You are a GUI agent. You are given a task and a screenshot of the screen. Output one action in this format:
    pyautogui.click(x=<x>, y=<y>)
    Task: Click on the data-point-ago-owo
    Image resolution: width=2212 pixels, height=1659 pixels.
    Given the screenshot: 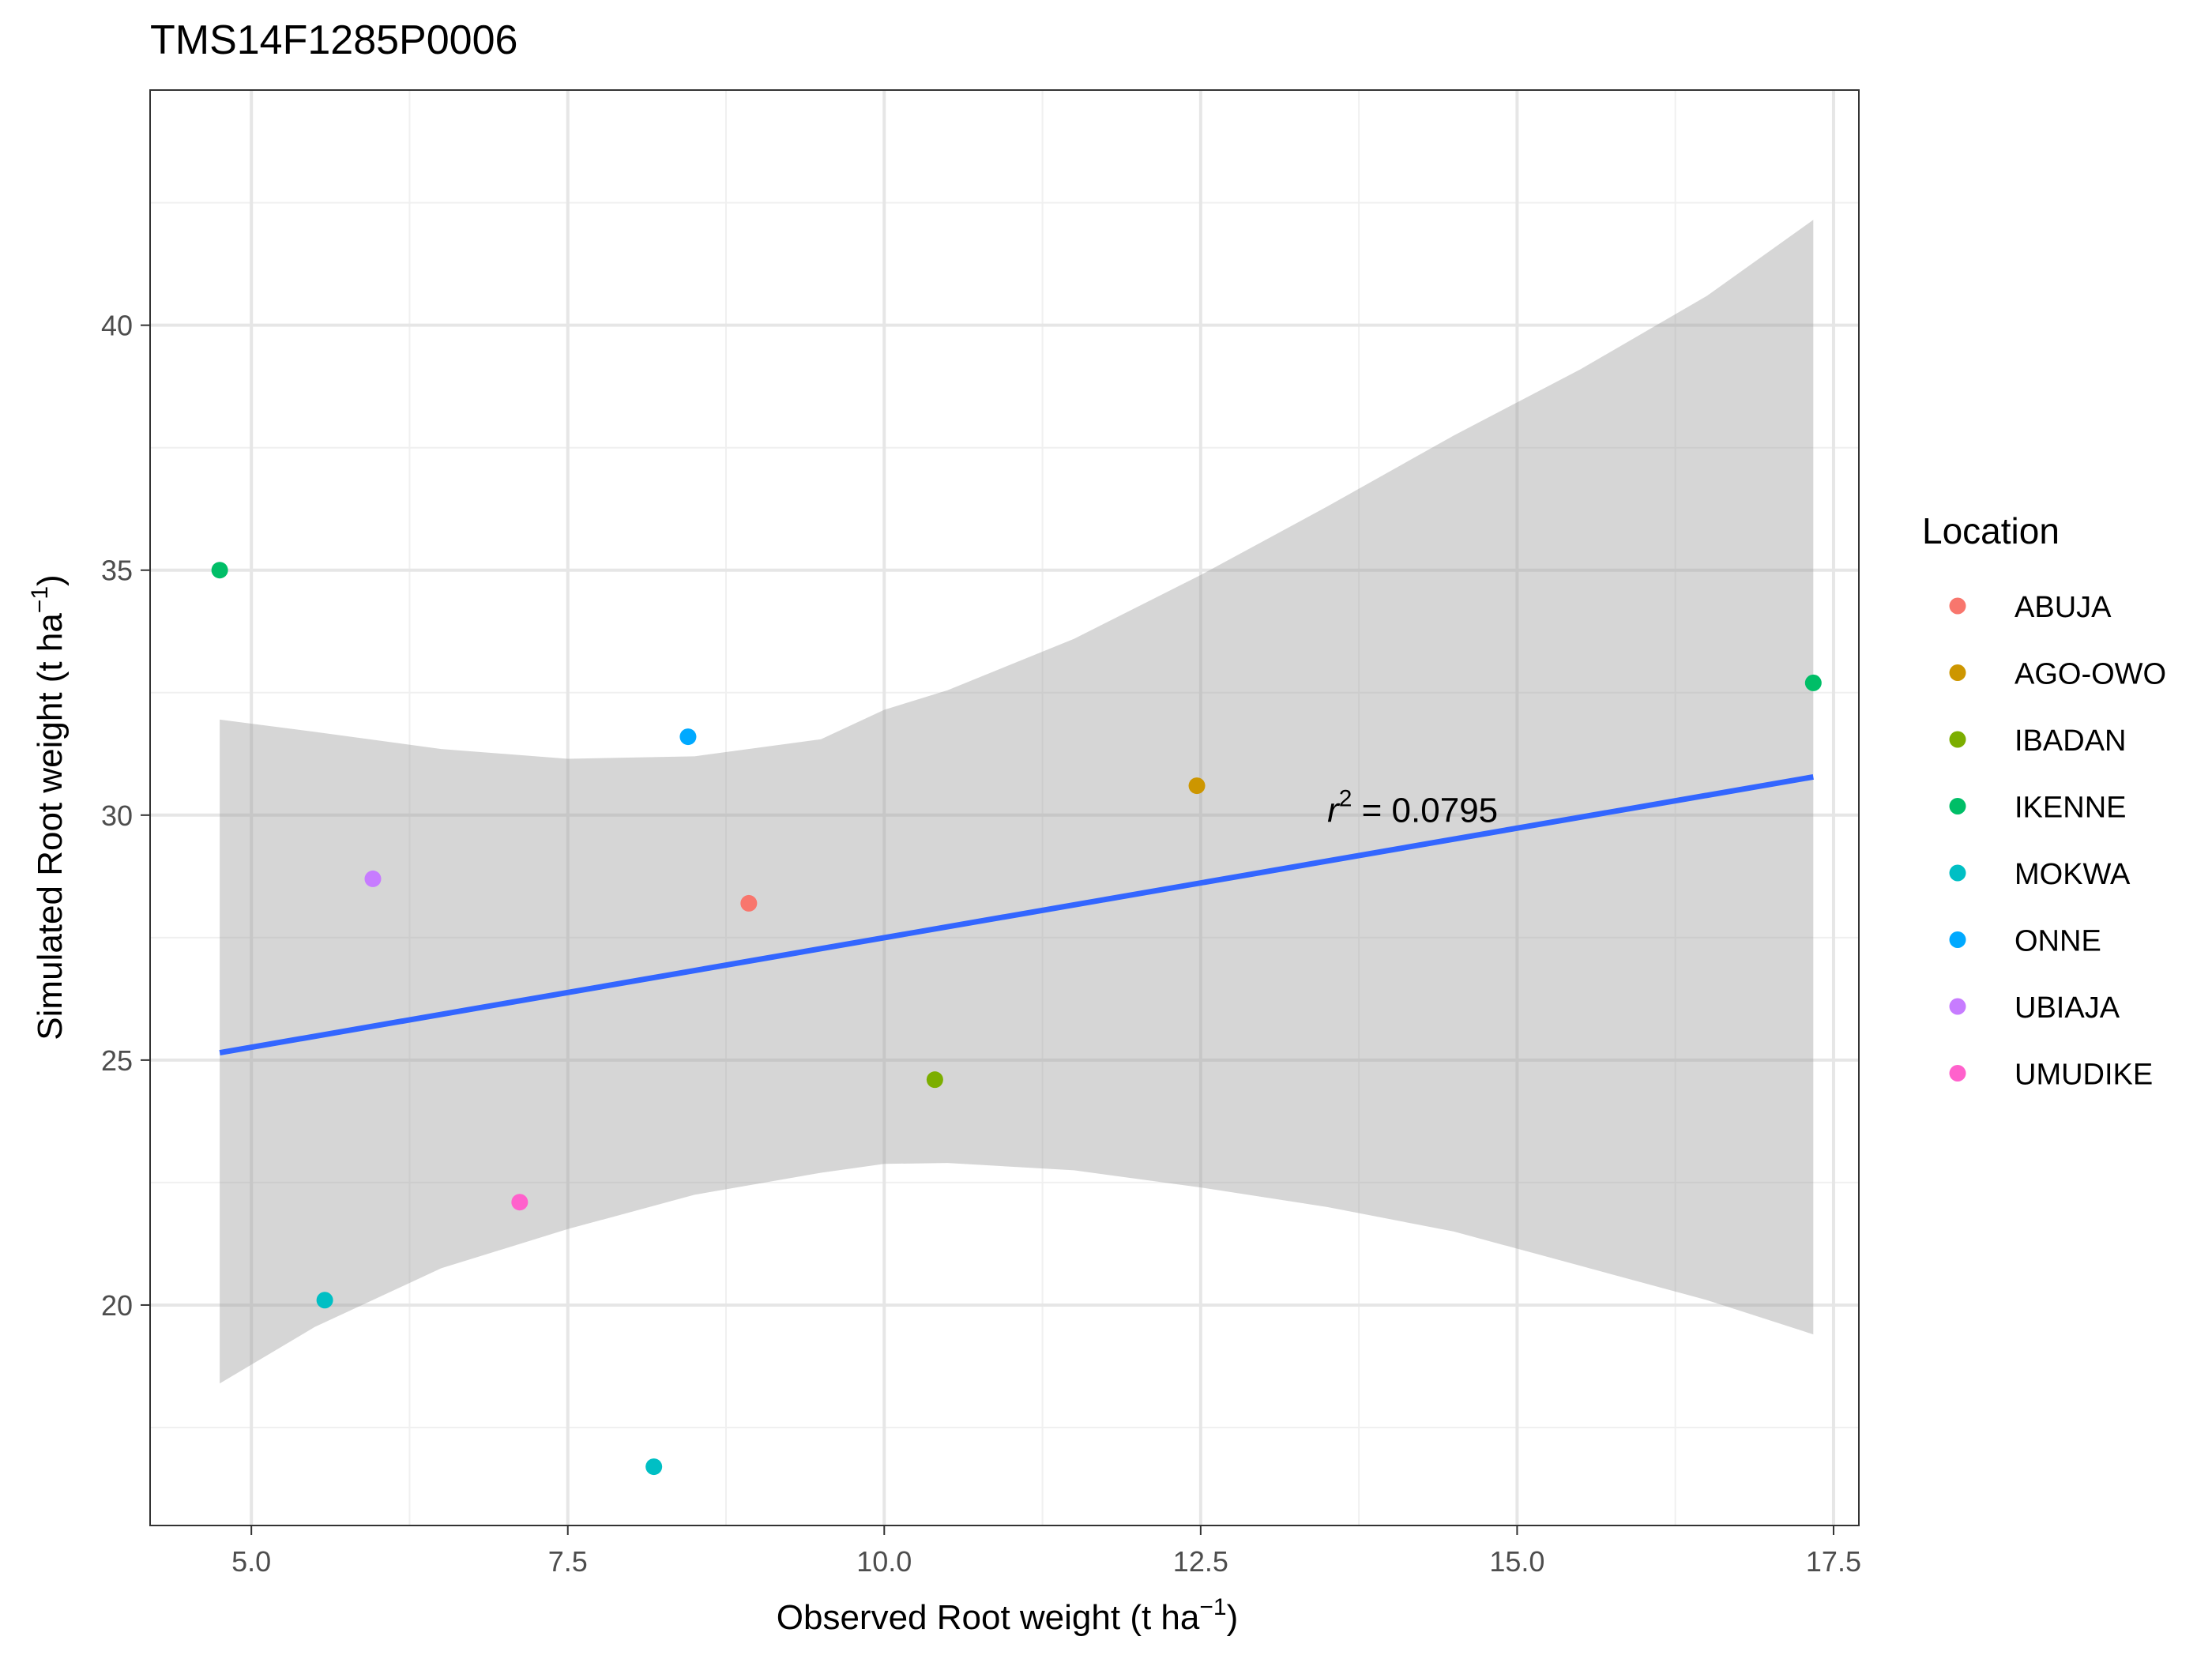 What is the action you would take?
    pyautogui.click(x=1197, y=786)
    